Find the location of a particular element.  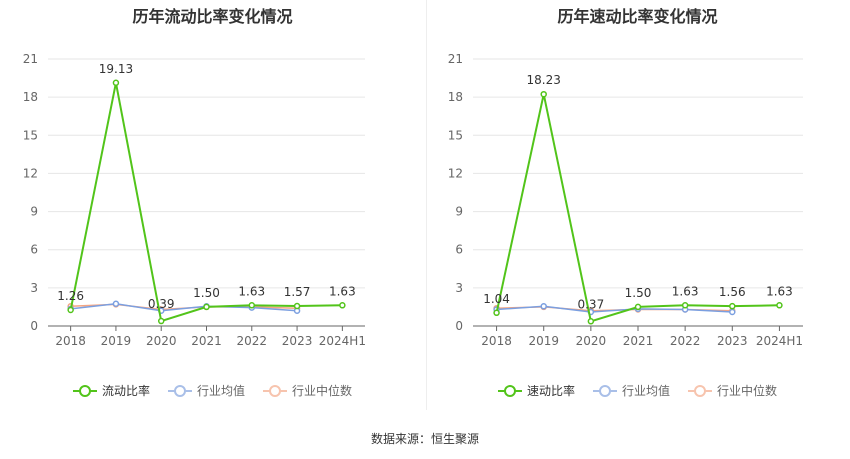

chart-title: 历年速动比率变化情况 is located at coordinates (637, 16).